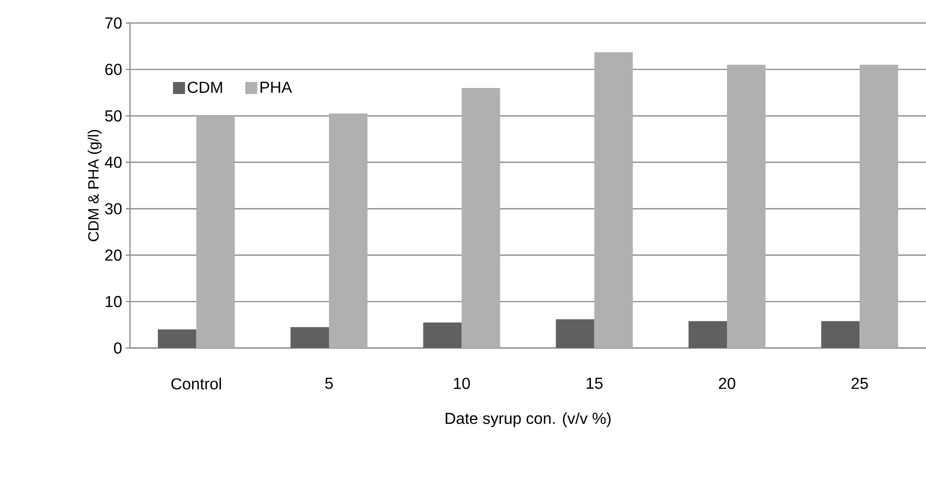 The width and height of the screenshot is (926, 486). I want to click on legend-label: CDM, so click(205, 87).